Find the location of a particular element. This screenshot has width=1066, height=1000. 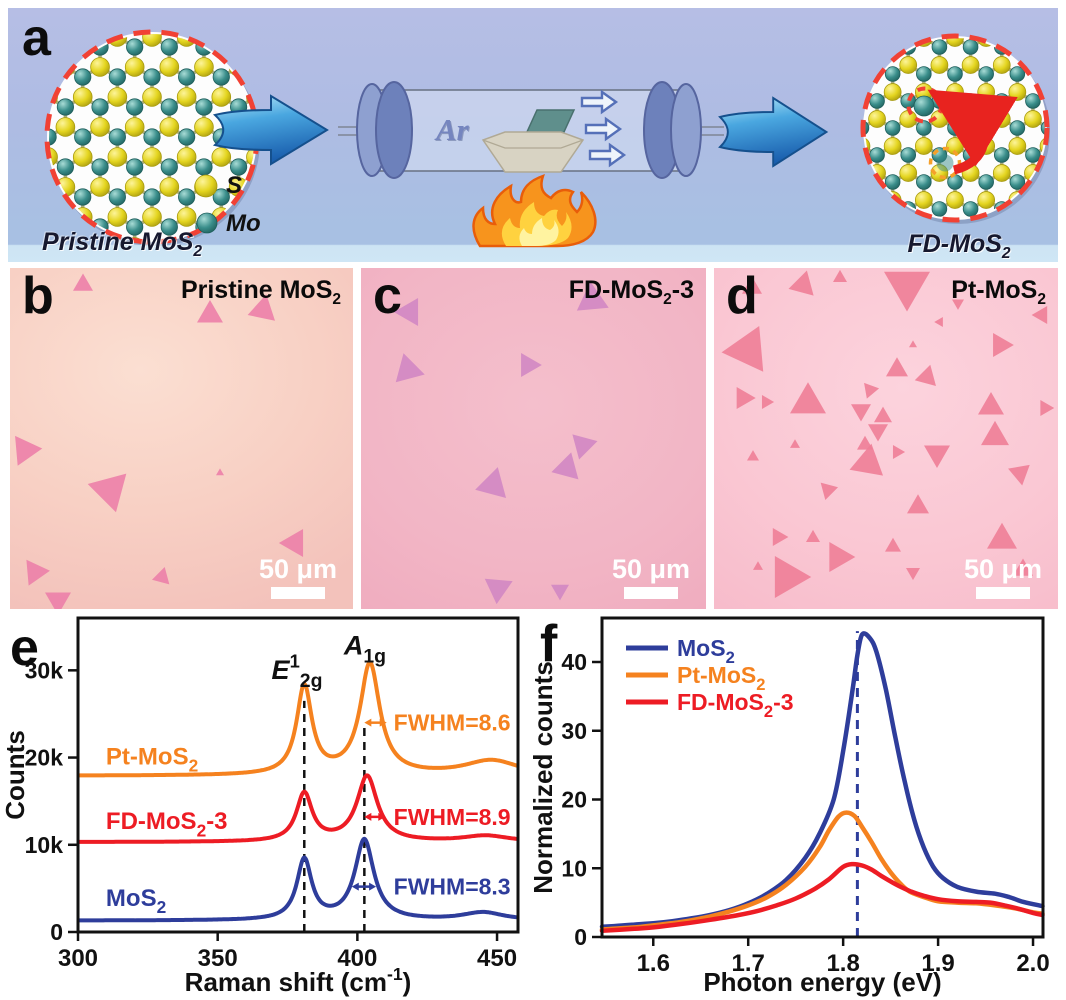

y-tick-label: 20k is located at coordinates (44, 758).